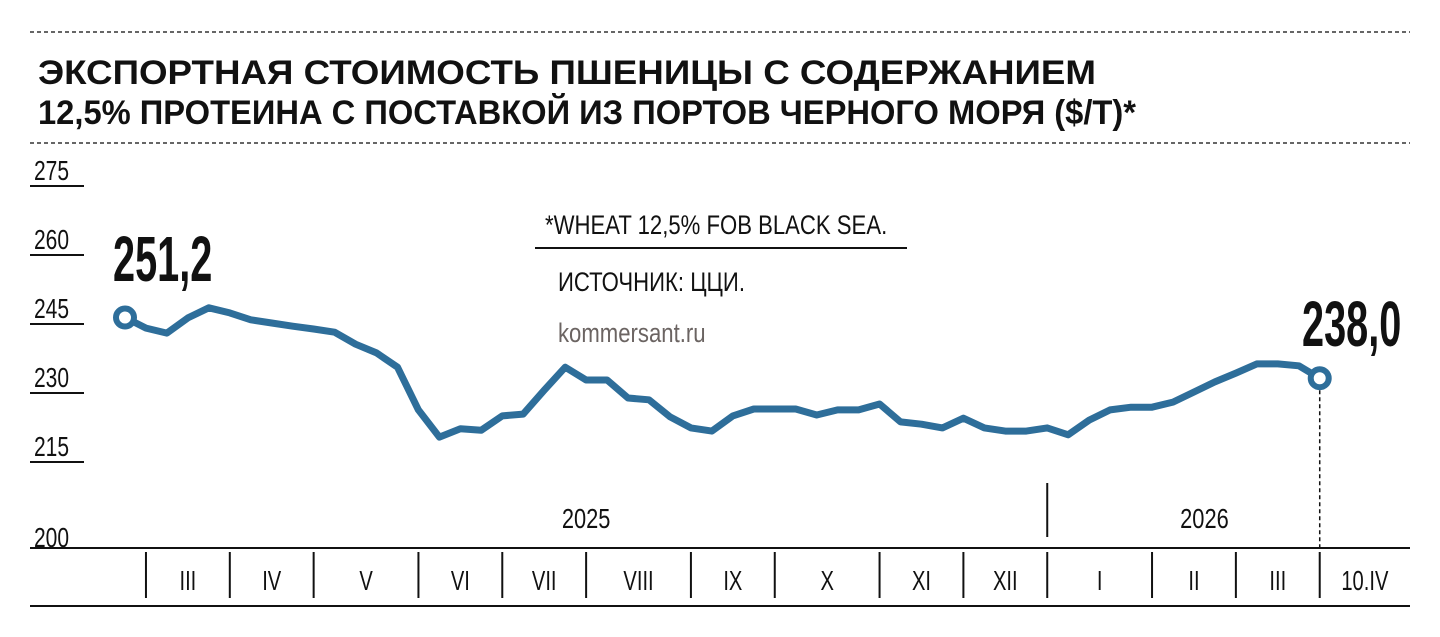 The height and width of the screenshot is (637, 1440). What do you see at coordinates (1319, 378) in the screenshot?
I see `end-point-marker` at bounding box center [1319, 378].